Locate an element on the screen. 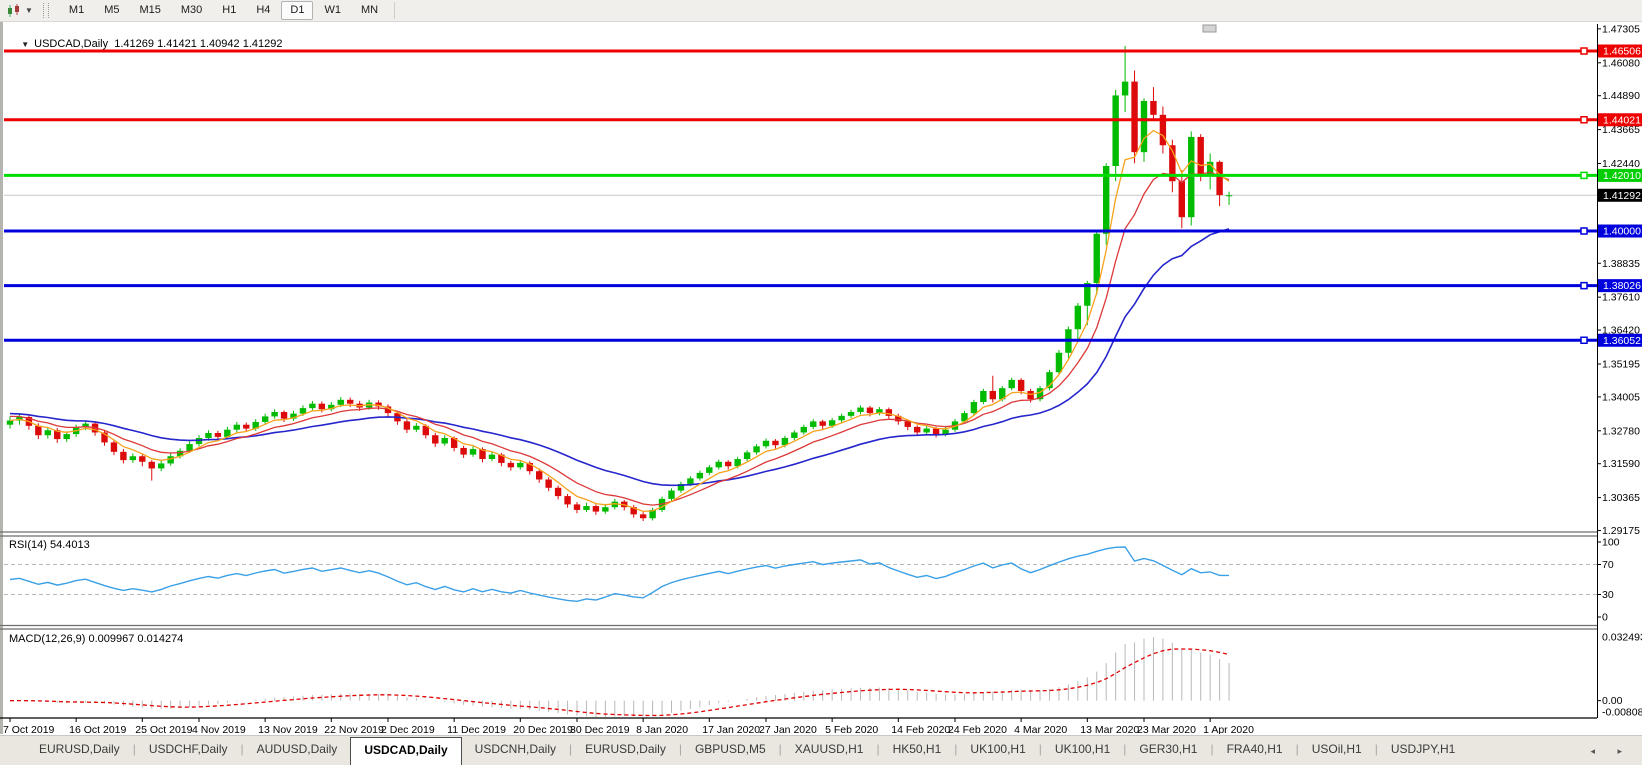  svg-text: 4 Nov 2019 is located at coordinates (219, 729).